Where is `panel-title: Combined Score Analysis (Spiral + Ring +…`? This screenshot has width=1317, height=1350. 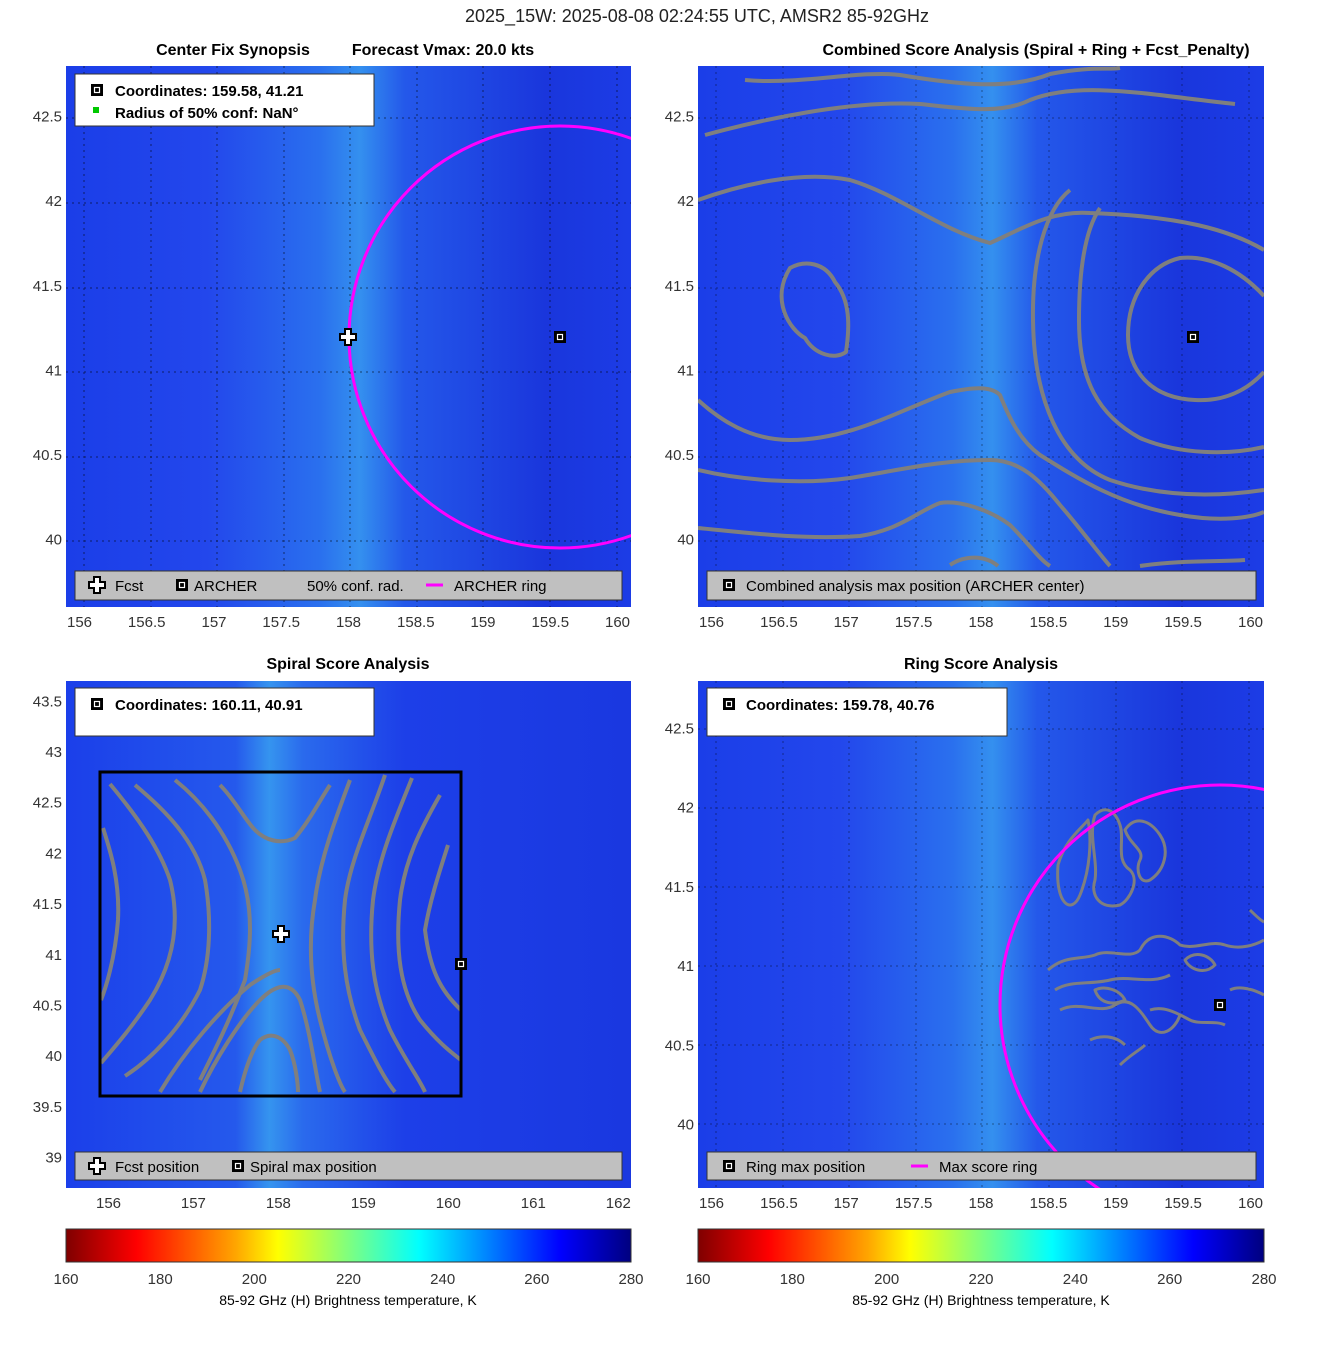
panel-title: Combined Score Analysis (Spiral + Ring +… is located at coordinates (1035, 50).